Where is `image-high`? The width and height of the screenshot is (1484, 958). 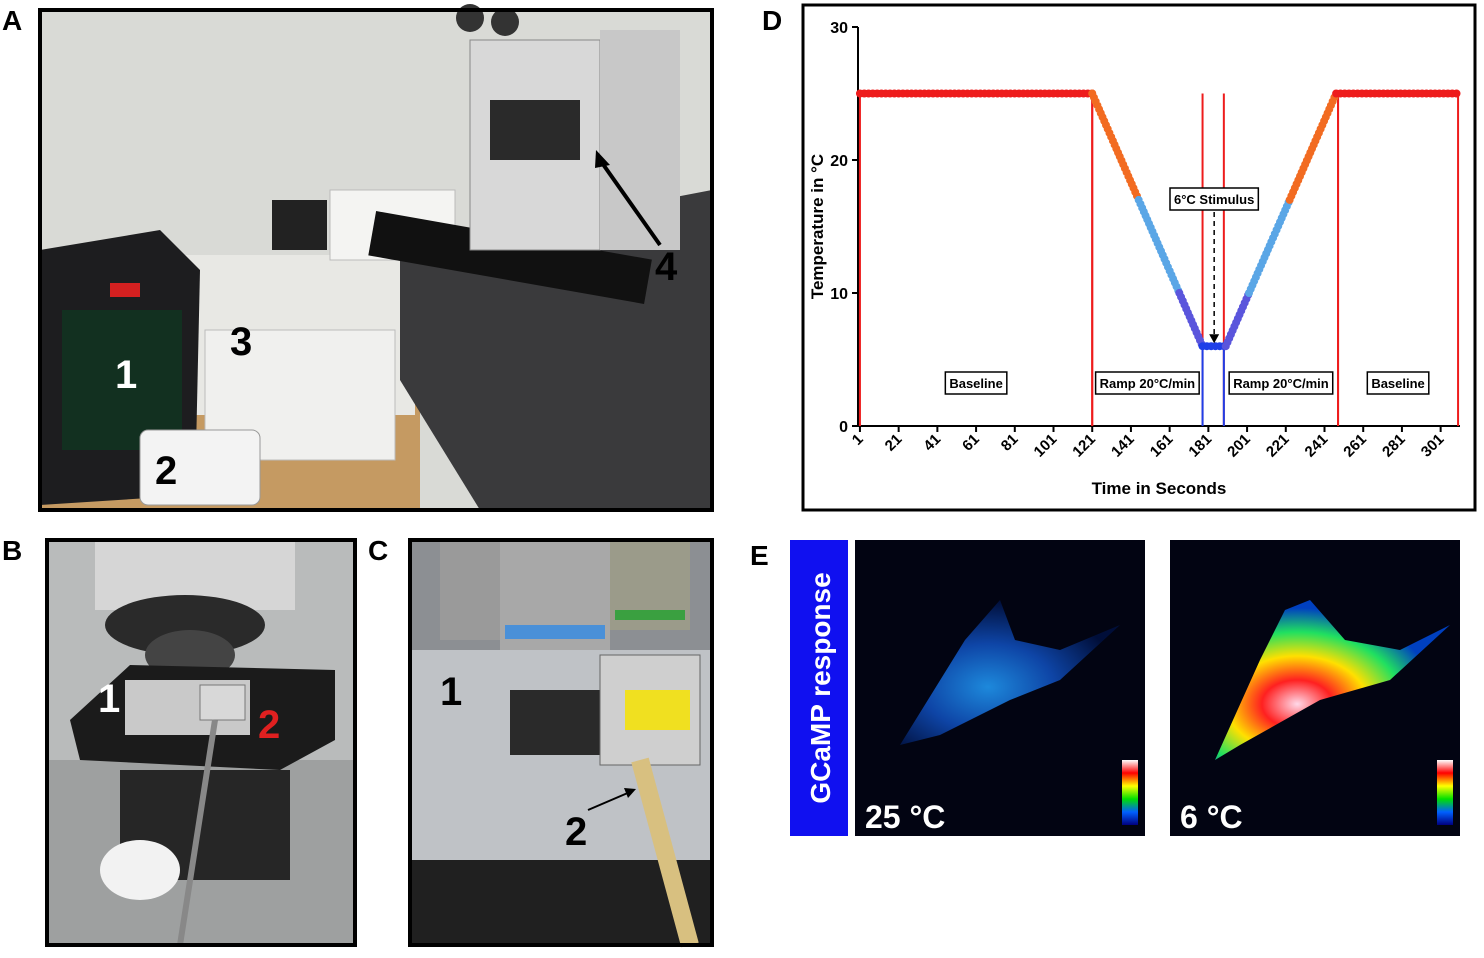 image-high is located at coordinates (1315, 688).